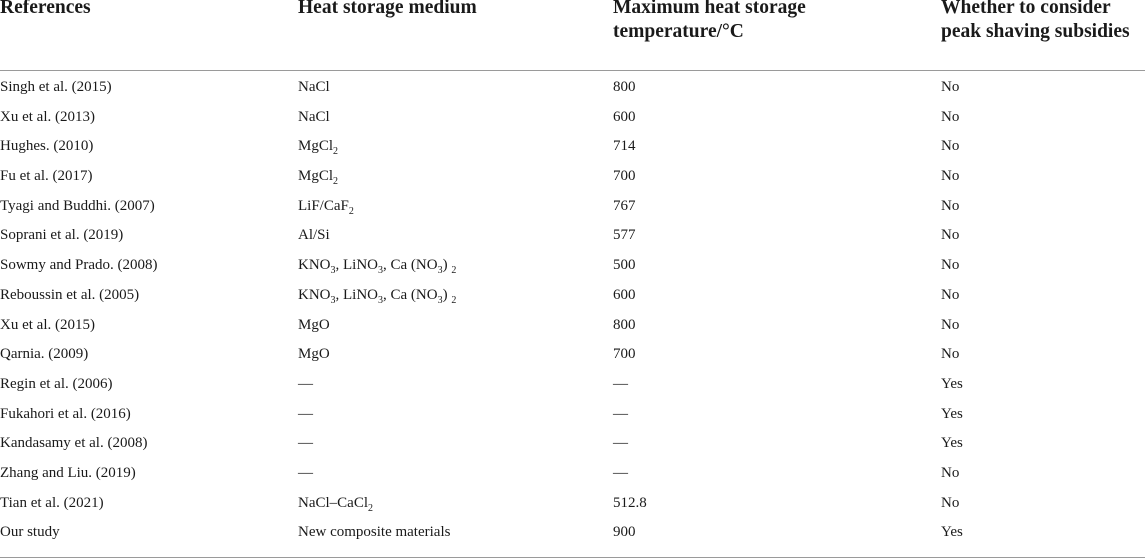 The width and height of the screenshot is (1145, 559). Describe the element at coordinates (74, 443) in the screenshot. I see `cell-reference: Kandasamy et al. (2008)` at that location.